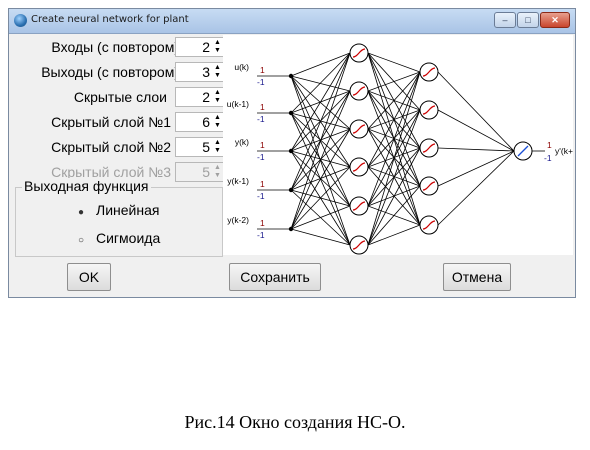  Describe the element at coordinates (206, 147) in the screenshot. I see `hidden-layer-2-value: 5` at that location.